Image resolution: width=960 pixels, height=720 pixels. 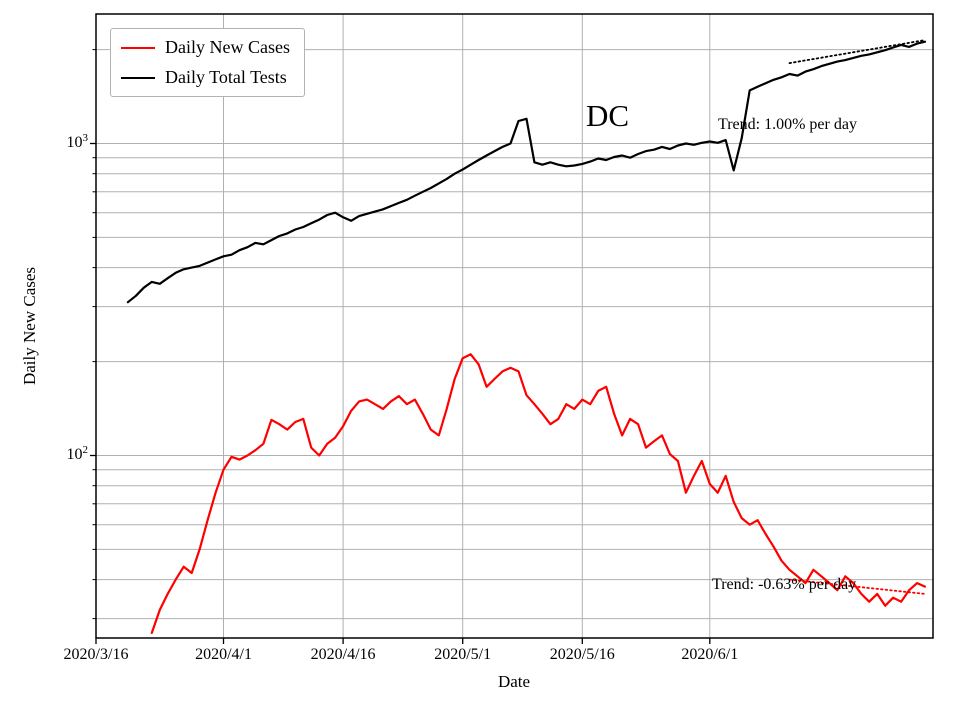 What do you see at coordinates (514, 681) in the screenshot?
I see `x-axis-label: Date` at bounding box center [514, 681].